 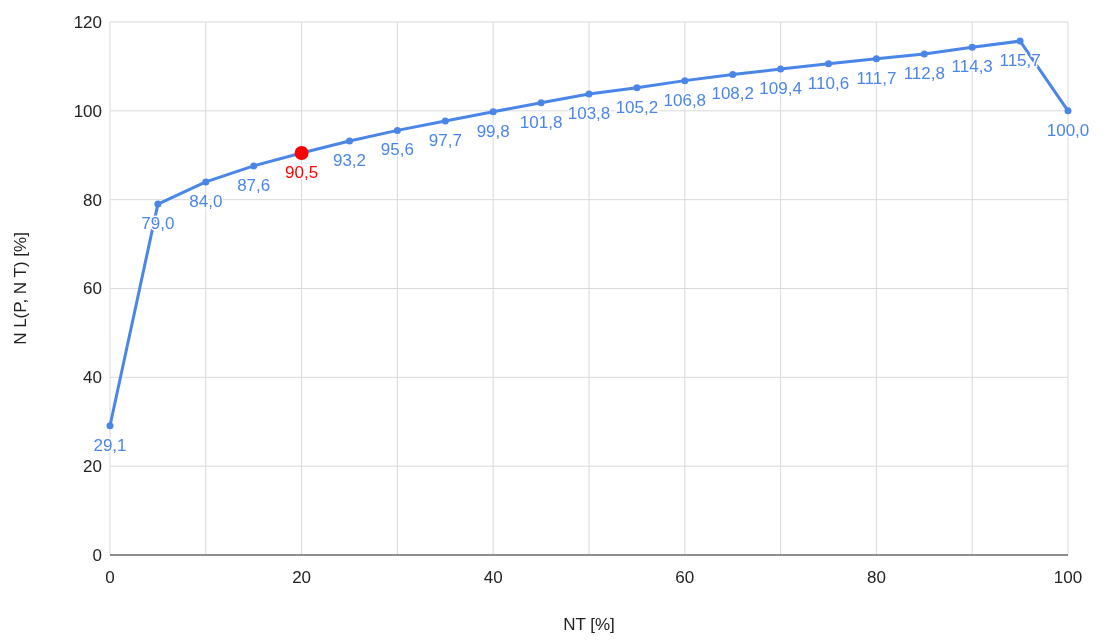 I want to click on data-label: 103,8, so click(x=589, y=113).